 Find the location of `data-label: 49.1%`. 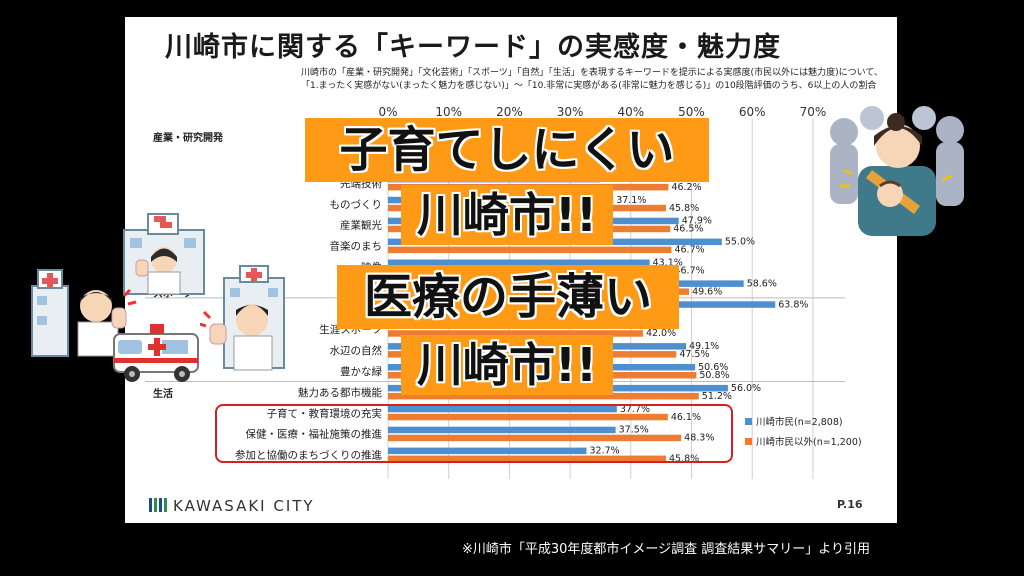

data-label: 49.1% is located at coordinates (704, 346).